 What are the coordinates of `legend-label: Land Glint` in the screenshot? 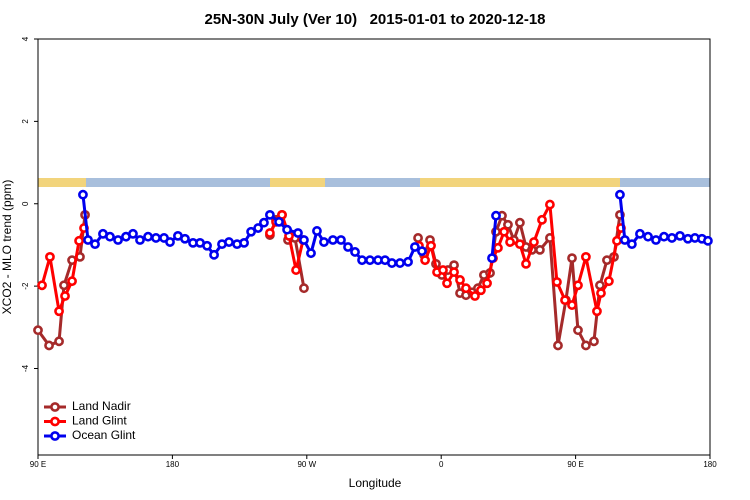 It's located at (99, 421).